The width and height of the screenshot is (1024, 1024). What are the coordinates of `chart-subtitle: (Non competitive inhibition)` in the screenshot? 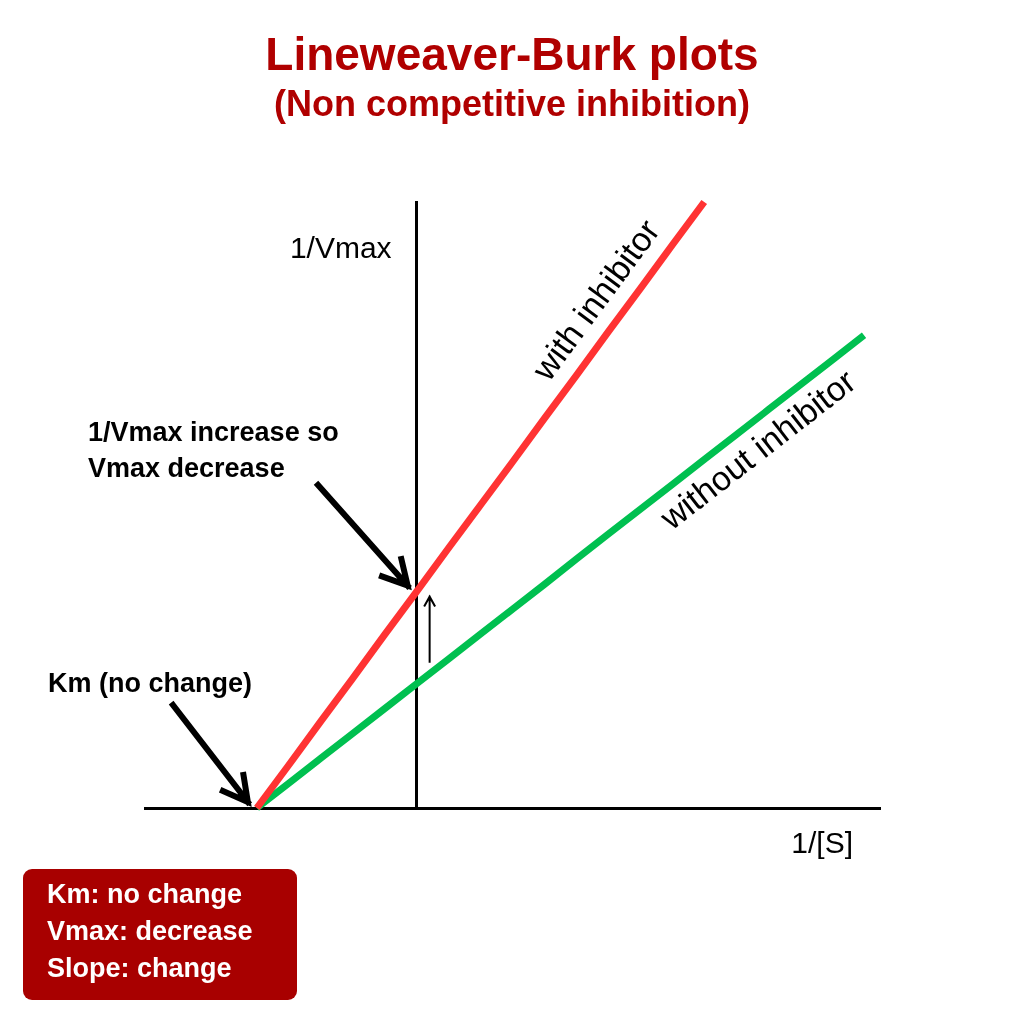 It's located at (512, 104).